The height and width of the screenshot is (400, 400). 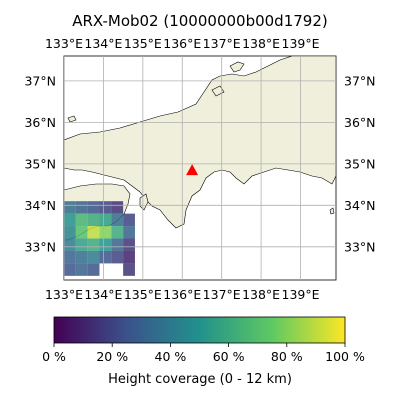 I want to click on colorbar-ticks: 0 % 20 % 40 % 60 % 80 % 100 %, so click(x=203, y=353).